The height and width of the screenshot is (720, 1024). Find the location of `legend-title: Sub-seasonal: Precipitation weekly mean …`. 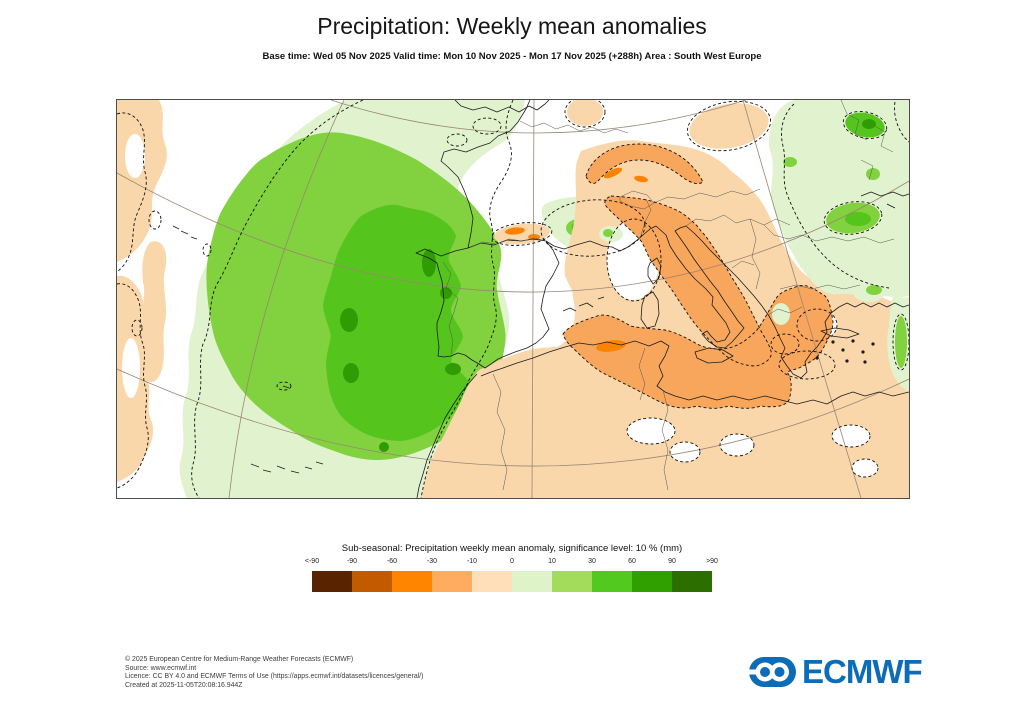

legend-title: Sub-seasonal: Precipitation weekly mean … is located at coordinates (512, 548).